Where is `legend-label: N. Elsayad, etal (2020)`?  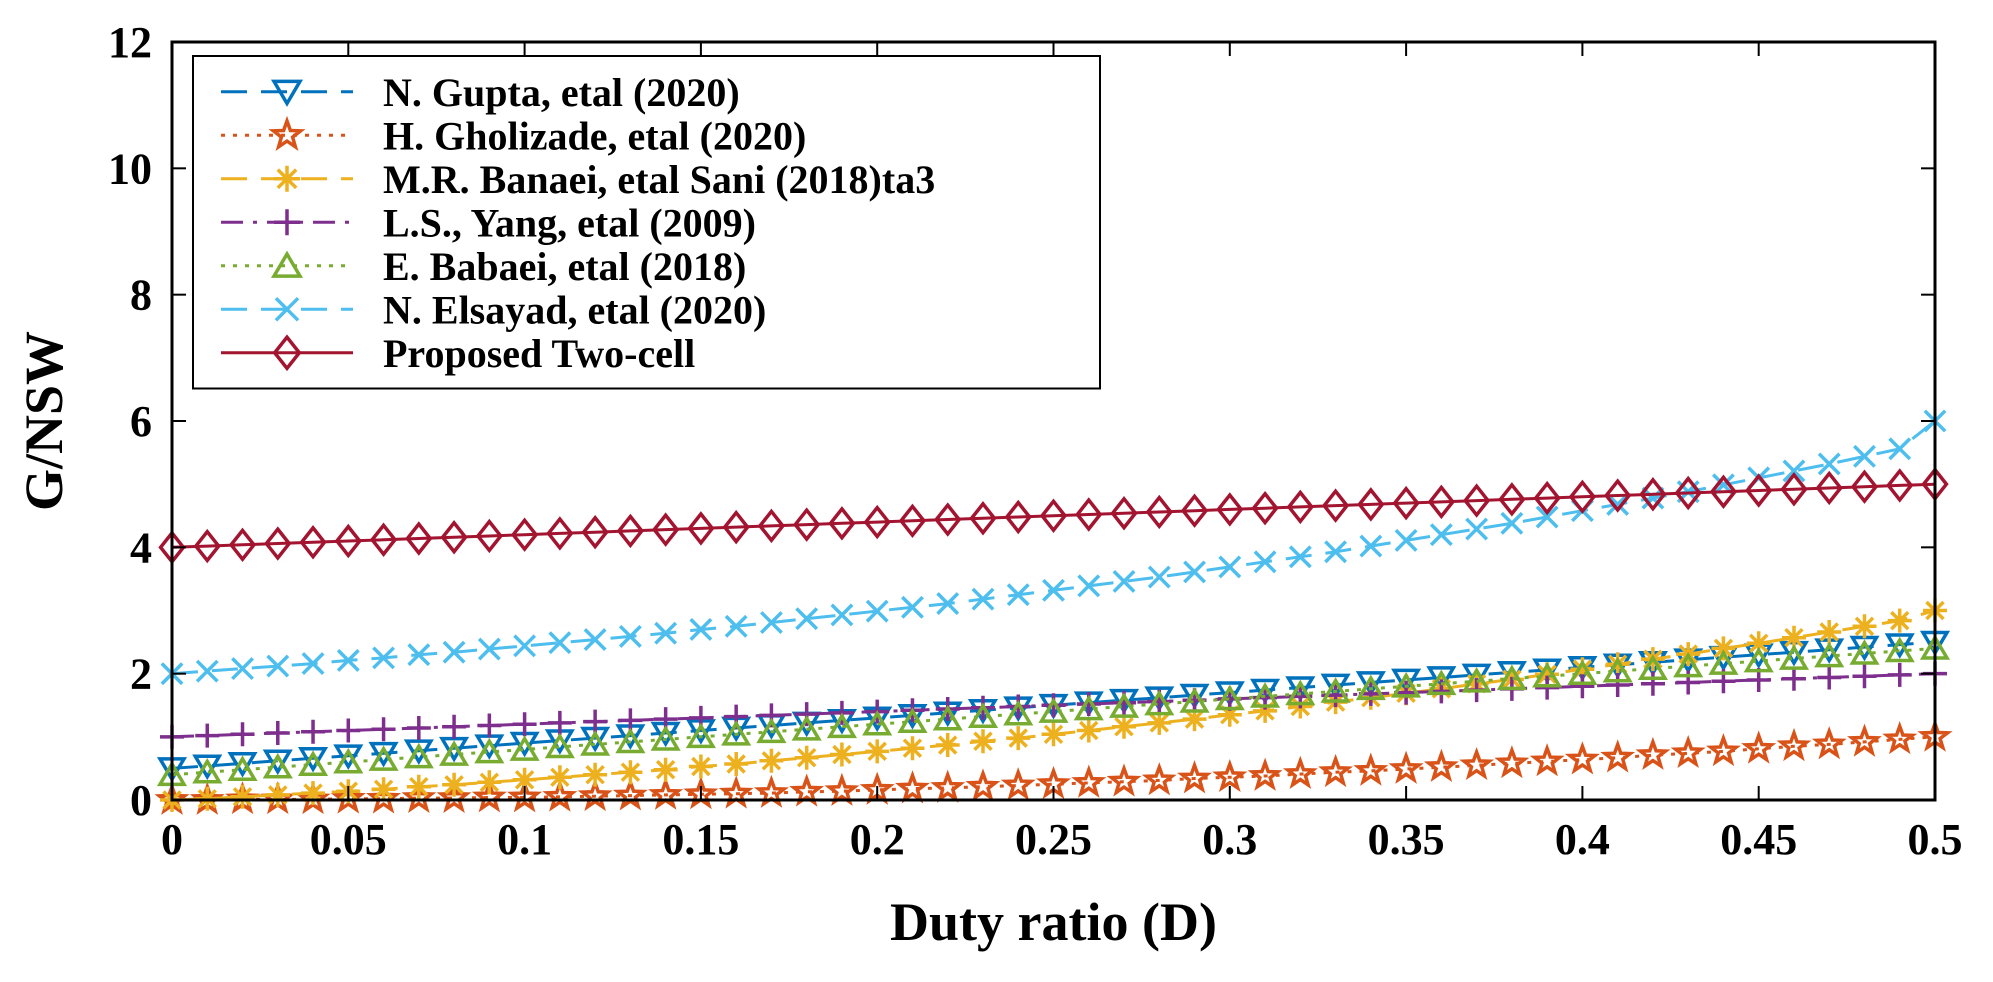 legend-label: N. Elsayad, etal (2020) is located at coordinates (574, 309).